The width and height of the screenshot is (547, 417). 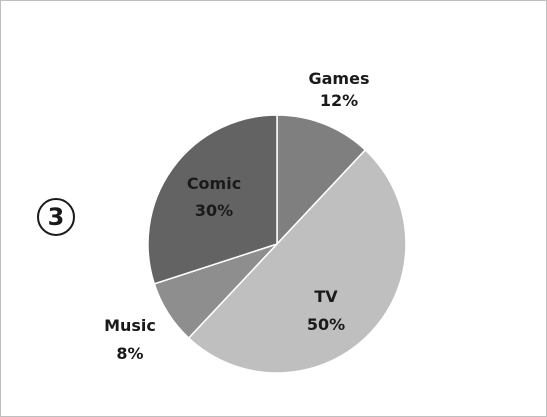 What do you see at coordinates (212, 199) in the screenshot?
I see `pie-slice-comic` at bounding box center [212, 199].